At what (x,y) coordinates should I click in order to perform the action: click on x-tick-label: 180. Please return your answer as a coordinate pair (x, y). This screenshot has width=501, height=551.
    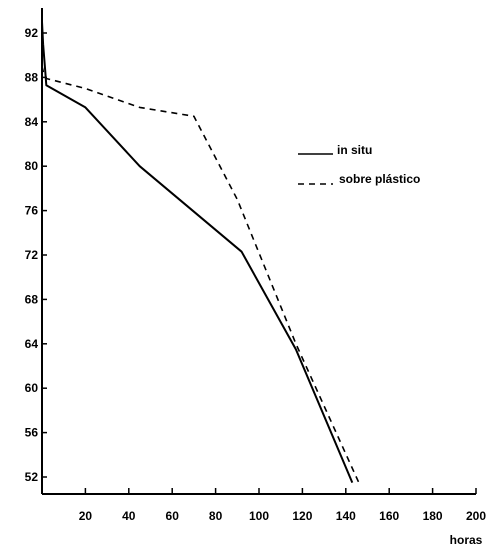
    Looking at the image, I should click on (433, 516).